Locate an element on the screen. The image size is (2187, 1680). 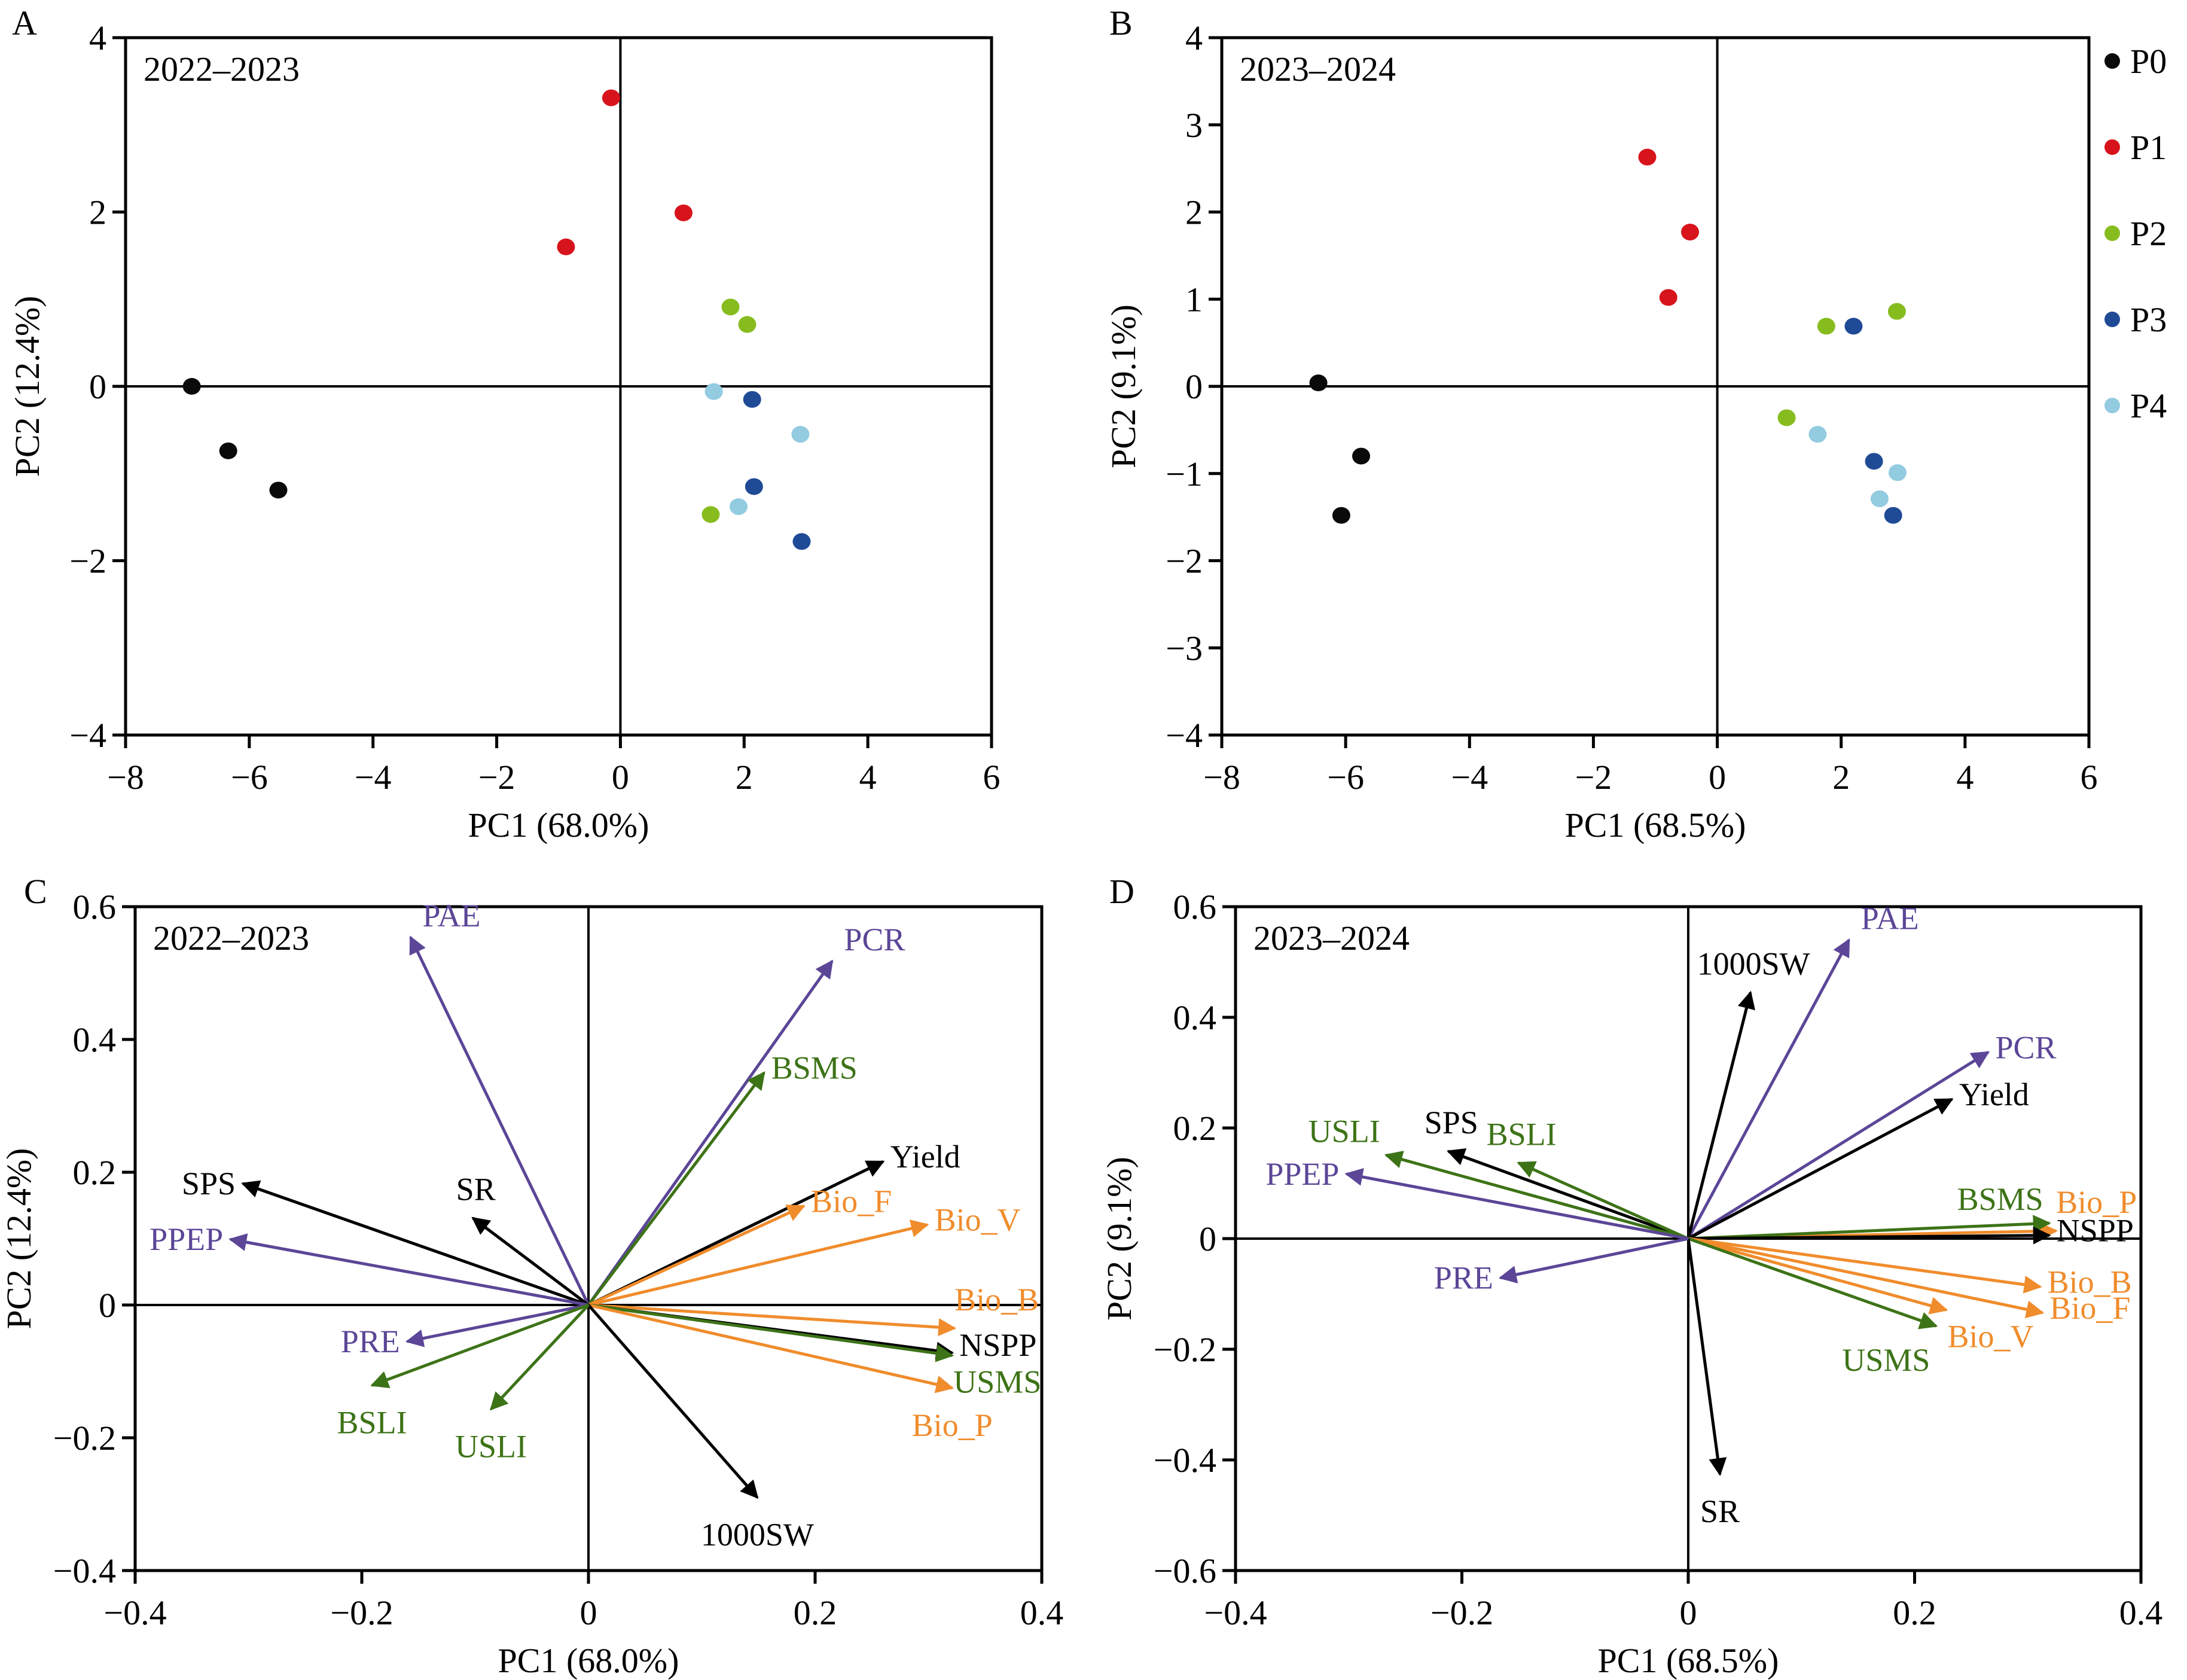
loading-label-bio-b: Bio_B is located at coordinates (2090, 1282).